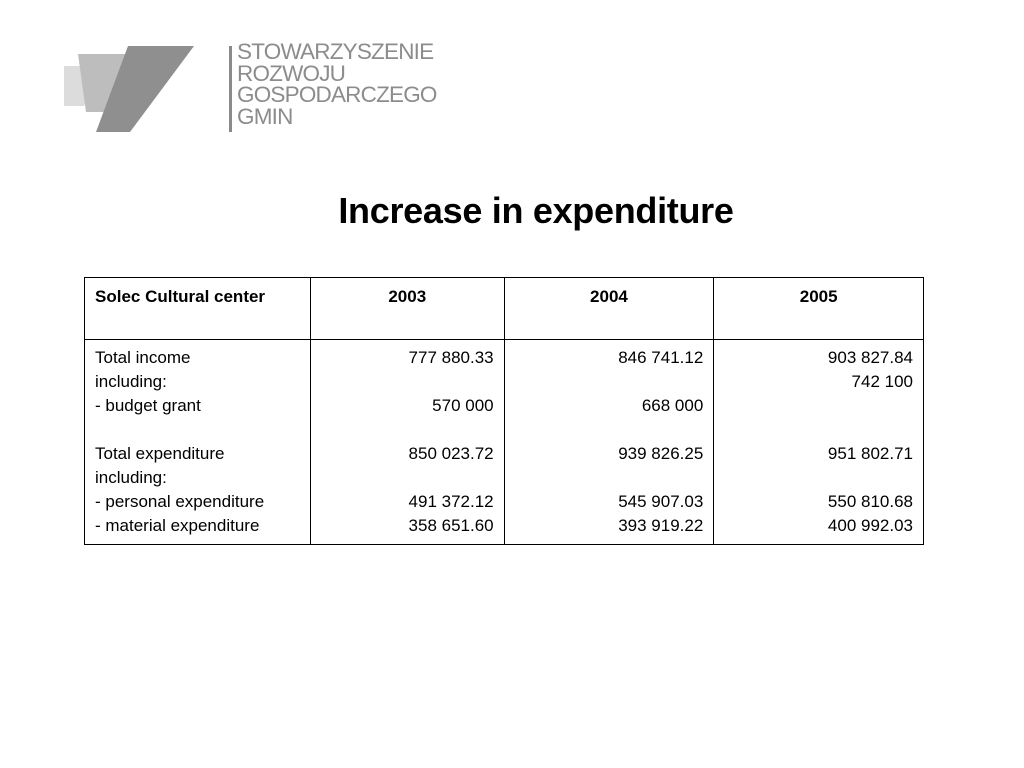 This screenshot has height=768, width=1024. What do you see at coordinates (870, 501) in the screenshot?
I see `value-2005: 550 810.68` at bounding box center [870, 501].